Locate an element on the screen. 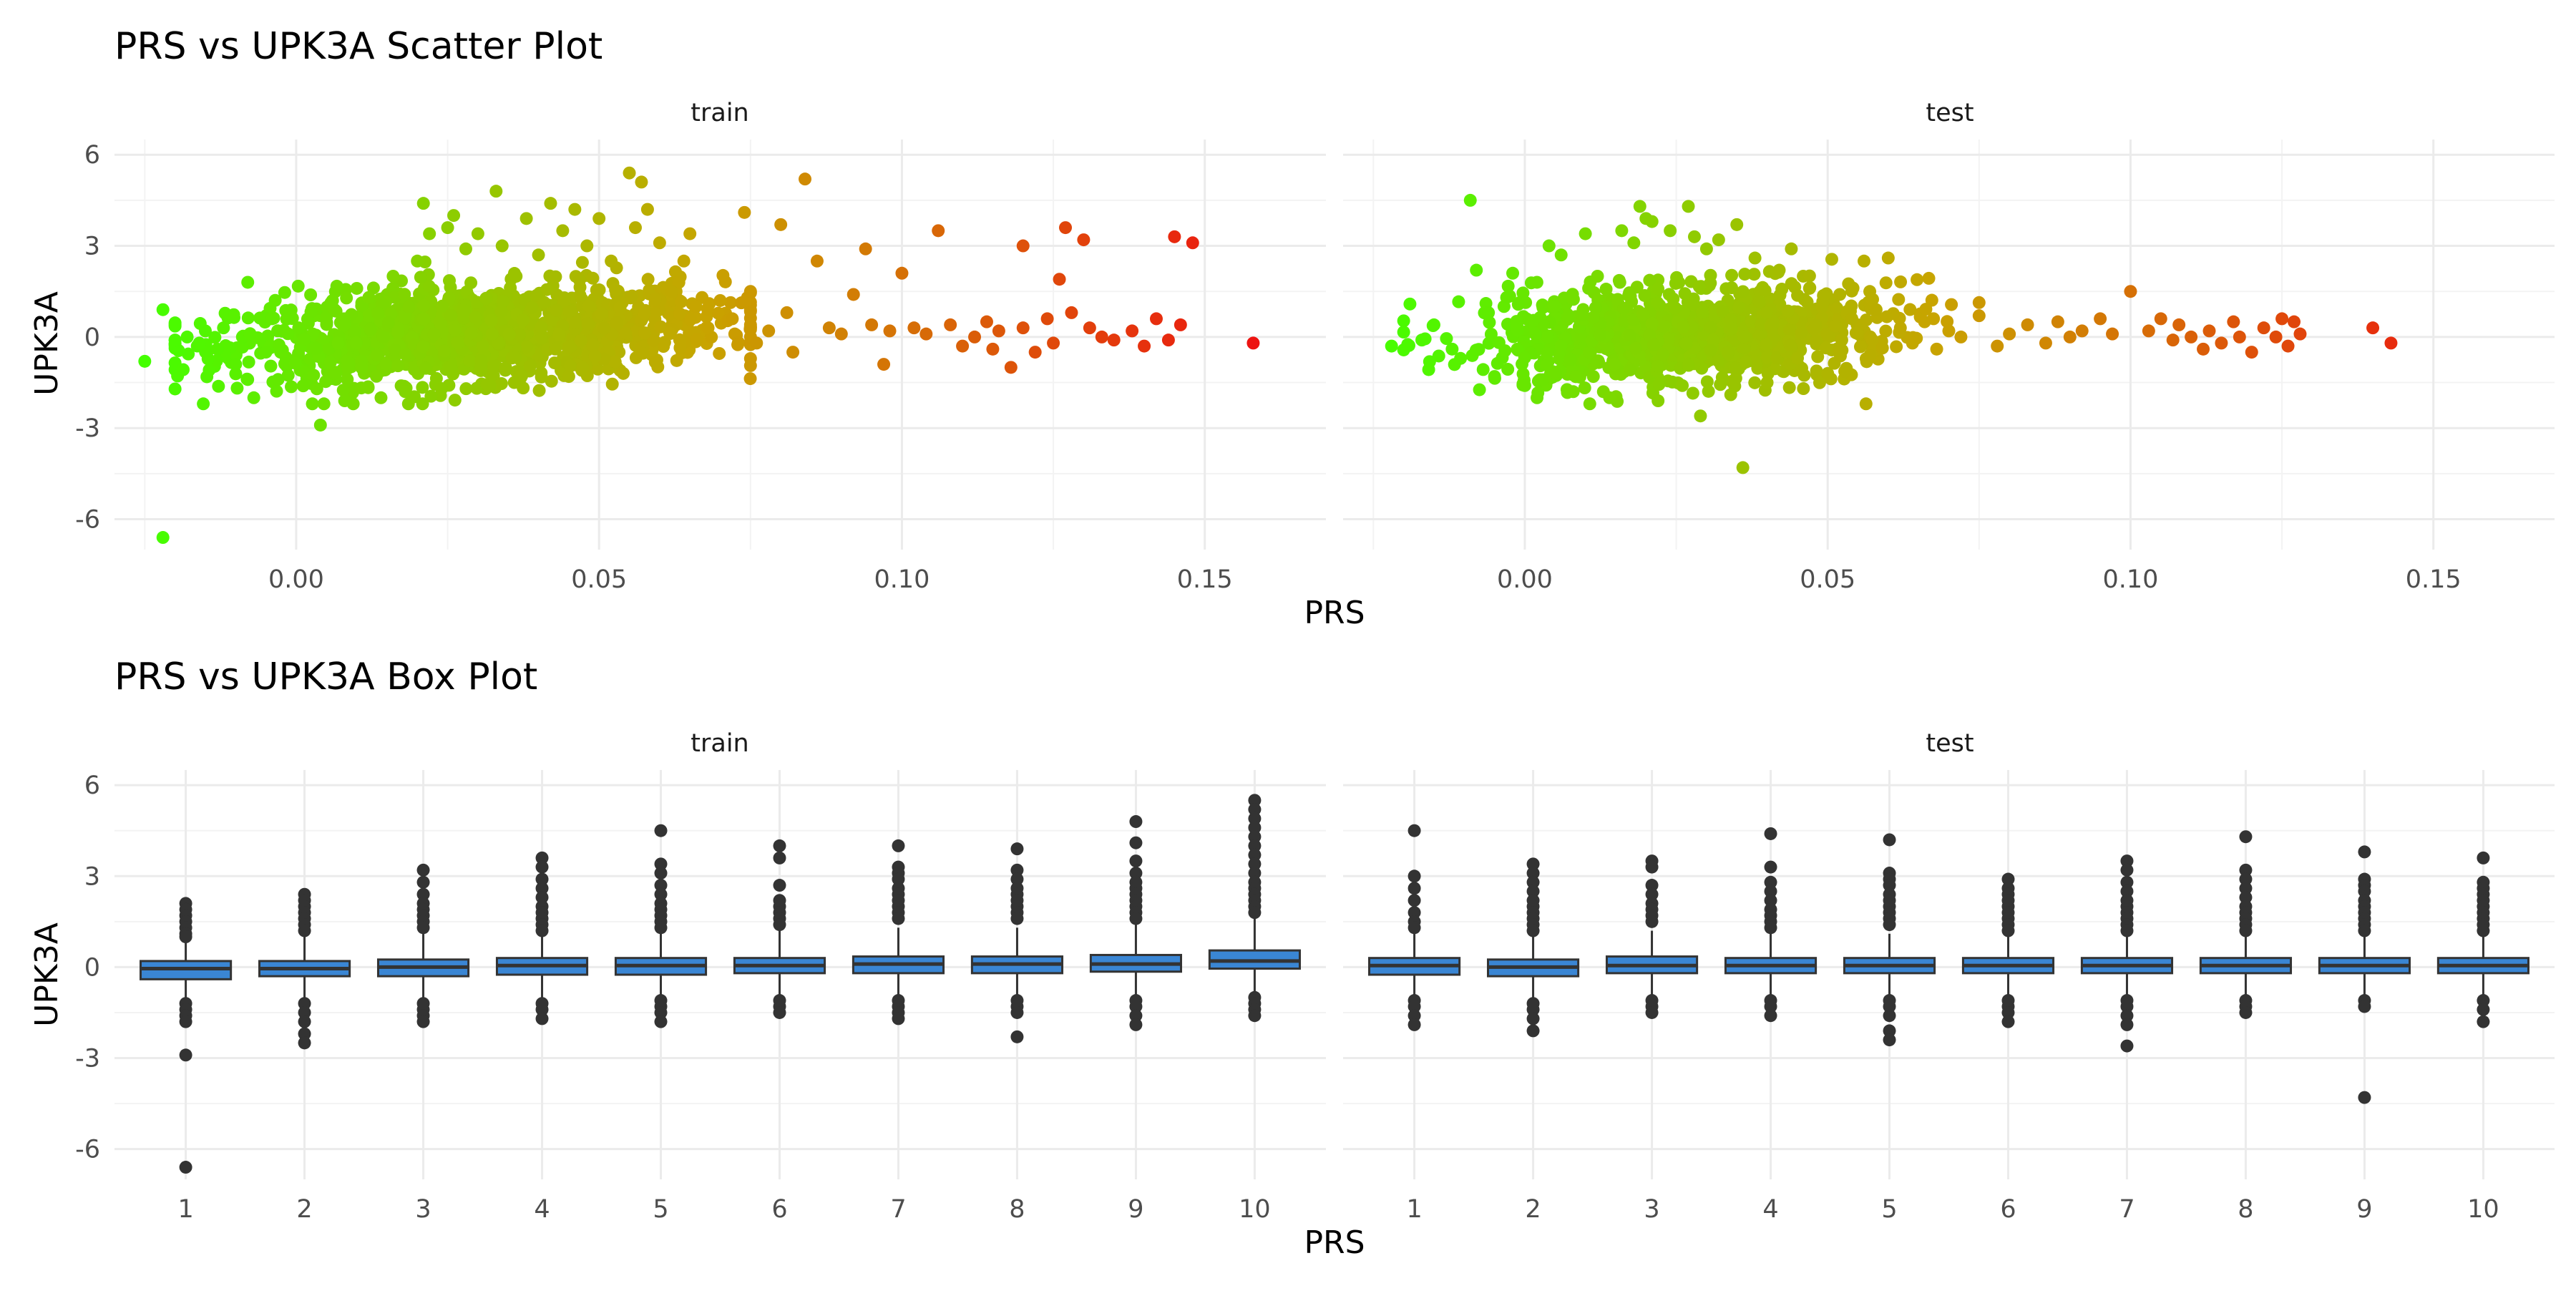 The width and height of the screenshot is (2576, 1291). scatter-y-tick-label: -3 is located at coordinates (87, 428).